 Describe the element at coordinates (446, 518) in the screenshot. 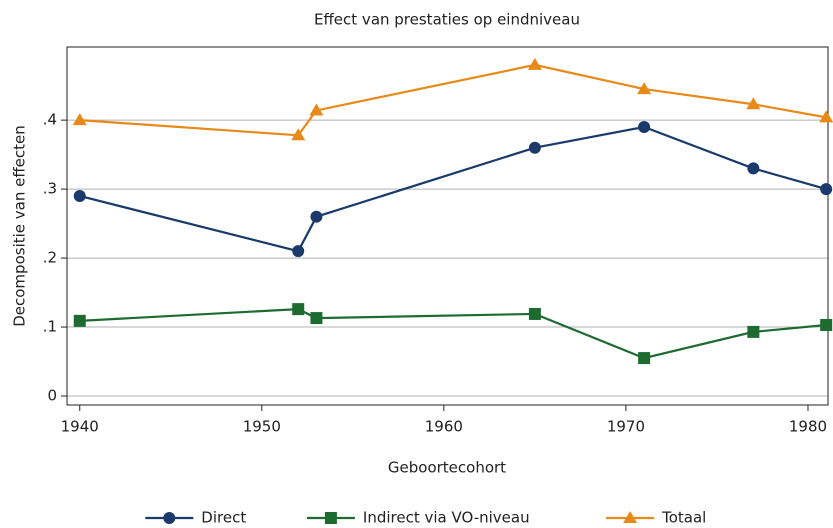

I see `legend-label: Indirect via VO-niveau` at that location.